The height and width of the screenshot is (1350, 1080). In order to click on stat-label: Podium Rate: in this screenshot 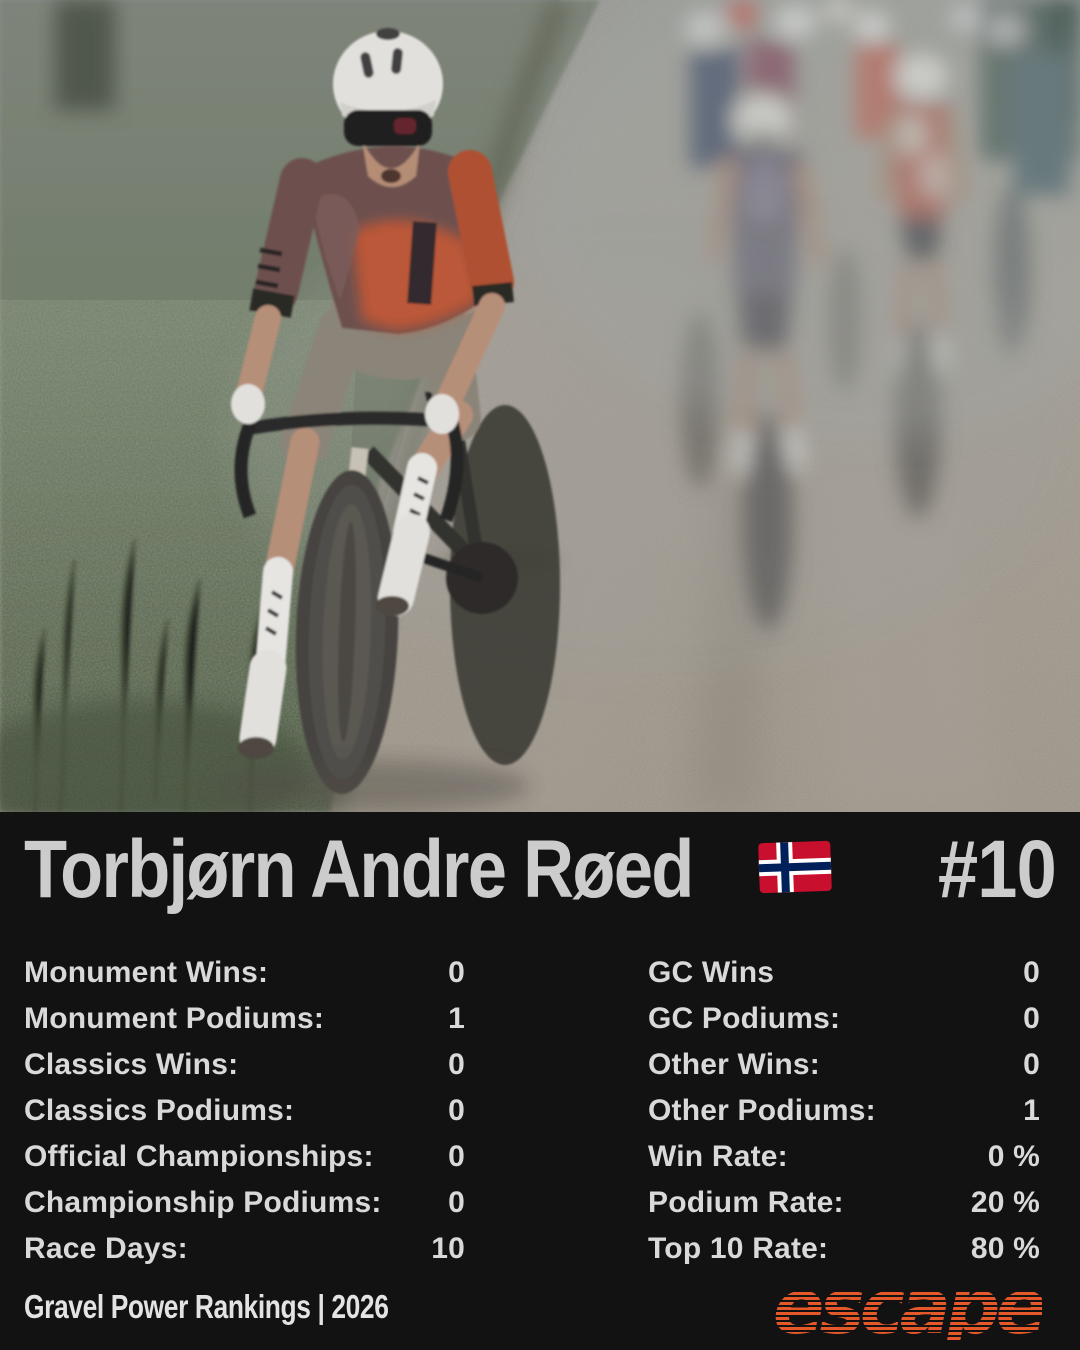, I will do `click(746, 1203)`.